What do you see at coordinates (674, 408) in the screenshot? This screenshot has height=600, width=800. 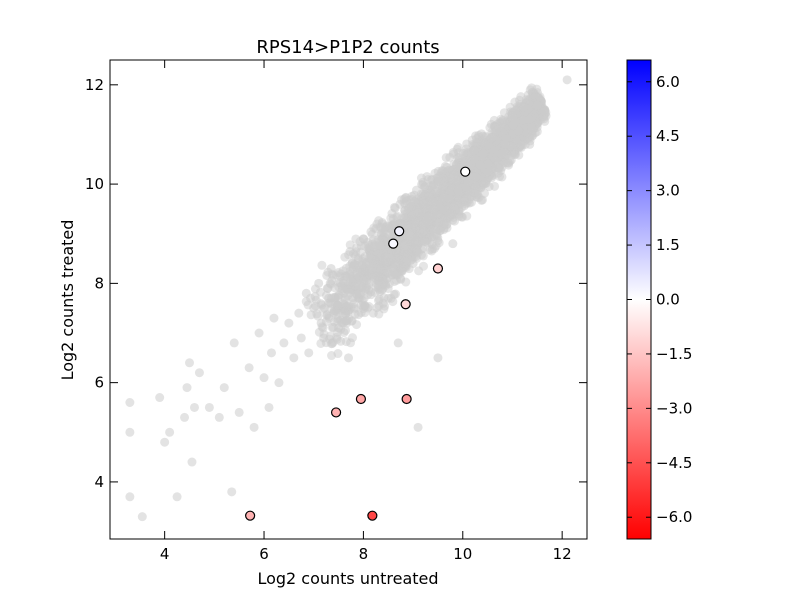 I see `colorbar-tick-label: −3.0` at bounding box center [674, 408].